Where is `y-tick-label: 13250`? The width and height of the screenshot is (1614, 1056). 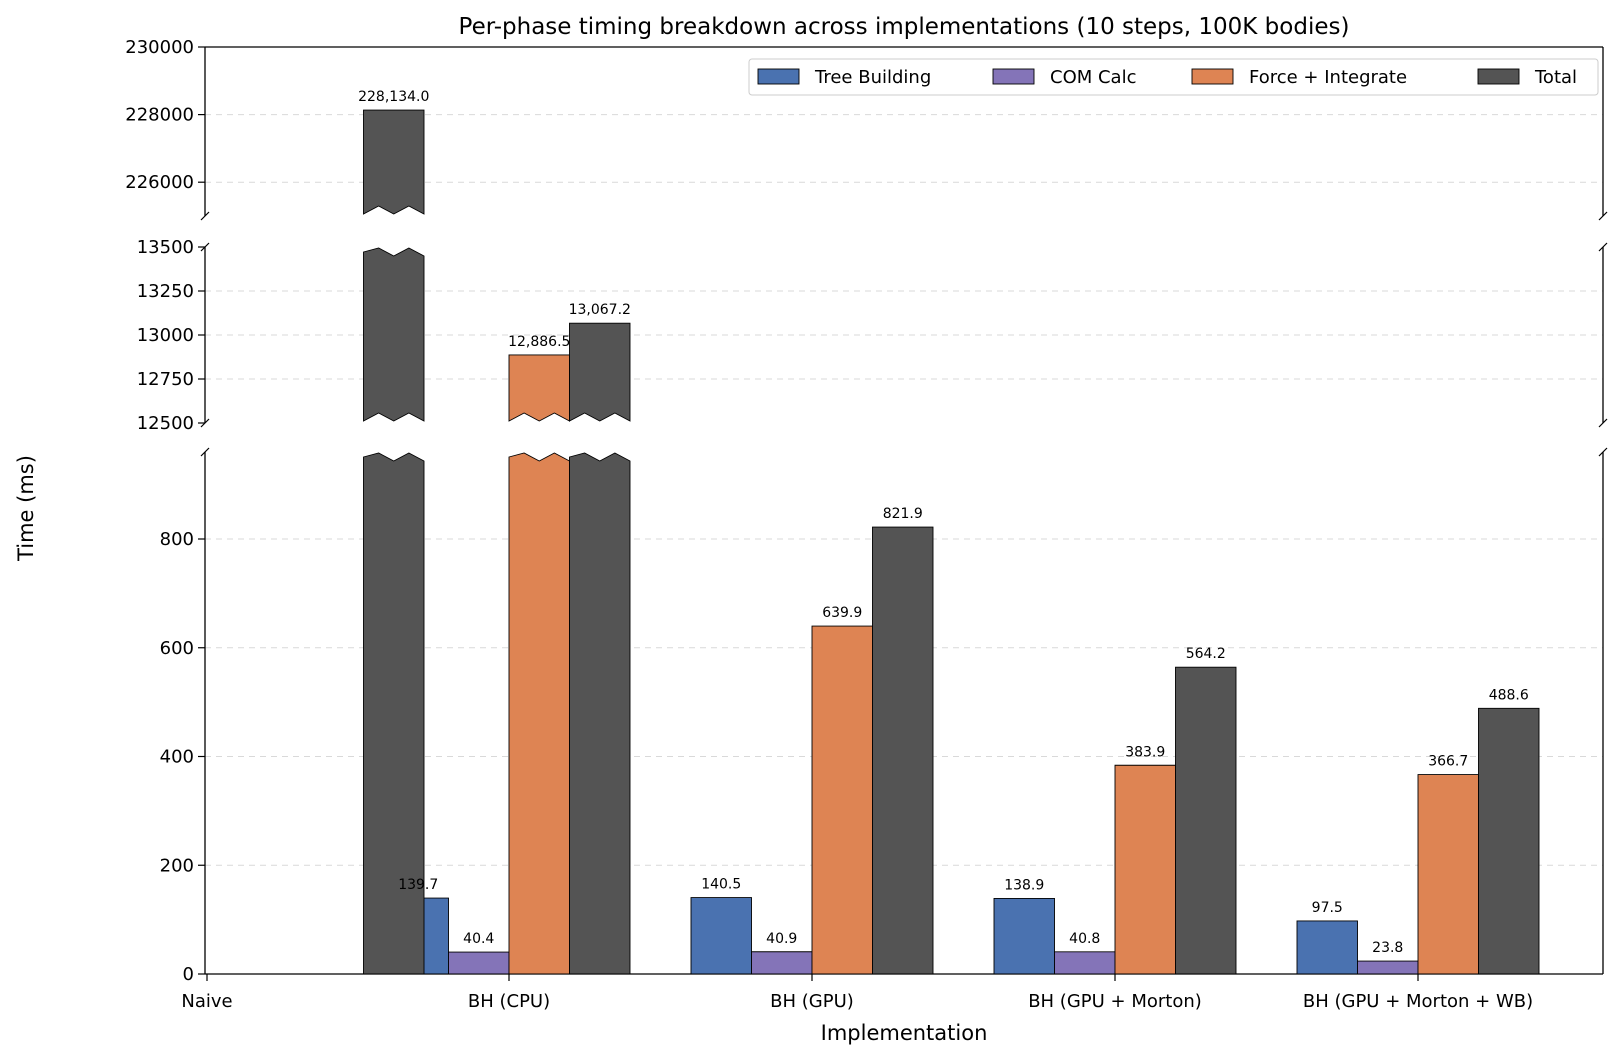 y-tick-label: 13250 is located at coordinates (165, 291).